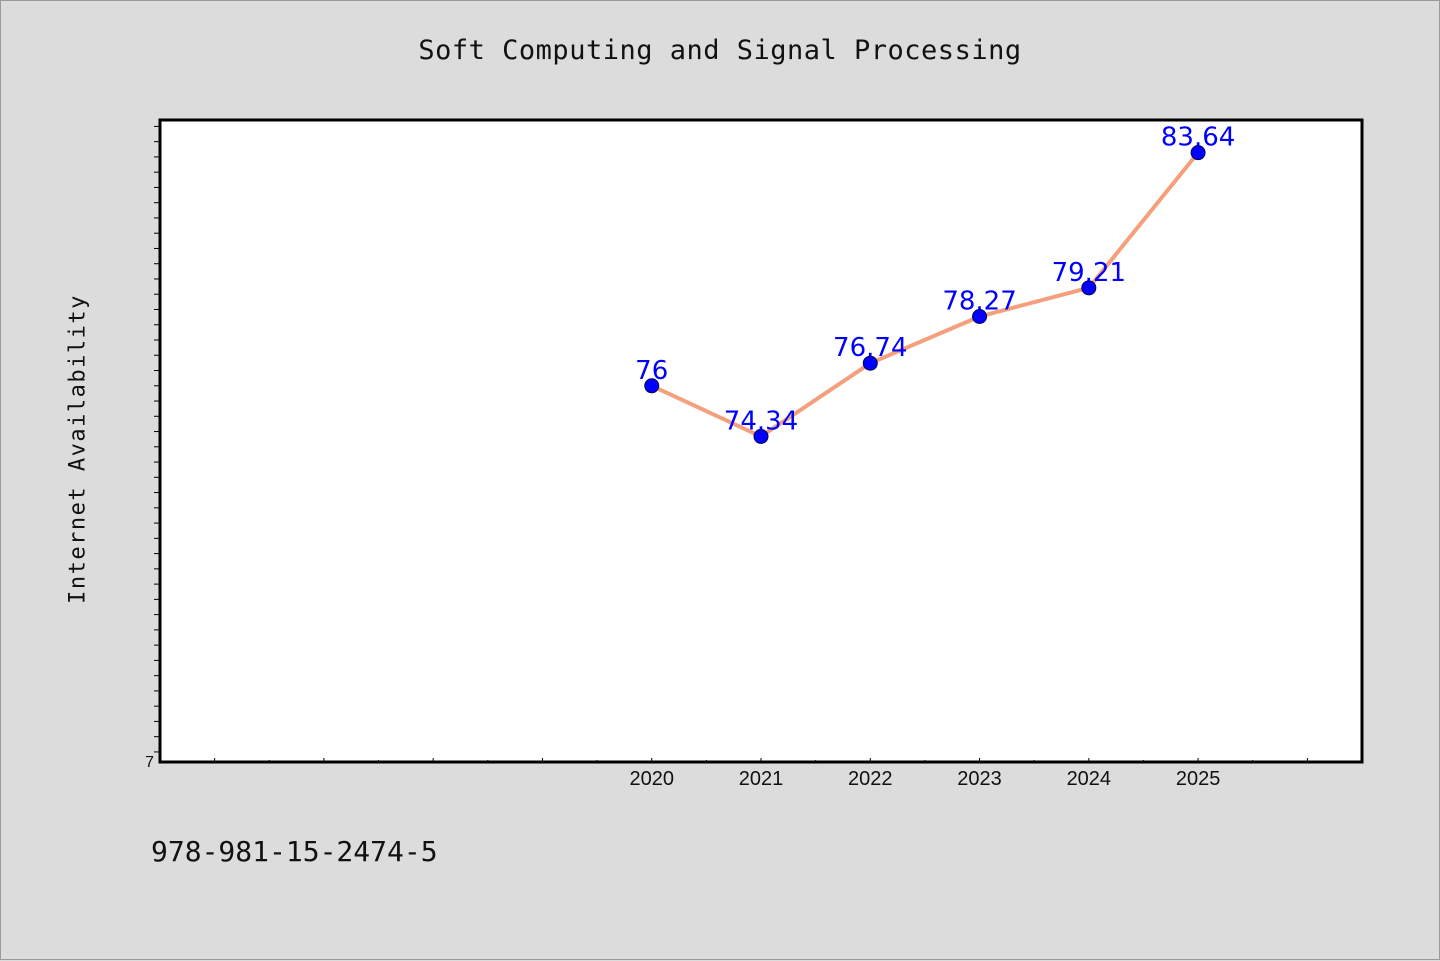 Image resolution: width=1440 pixels, height=961 pixels. I want to click on x-tick-label: 2025, so click(1198, 779).